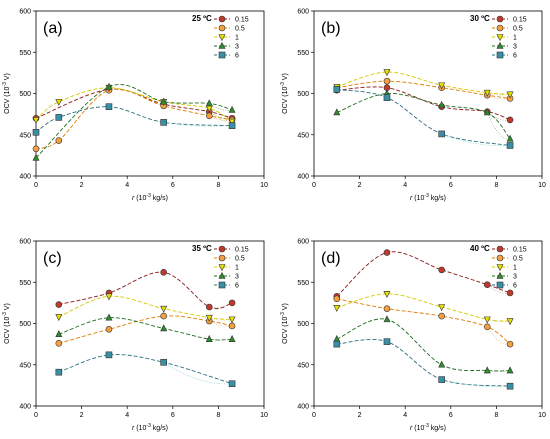 The height and width of the screenshot is (439, 550). Describe the element at coordinates (237, 286) in the screenshot. I see `legend-entry: 6` at that location.